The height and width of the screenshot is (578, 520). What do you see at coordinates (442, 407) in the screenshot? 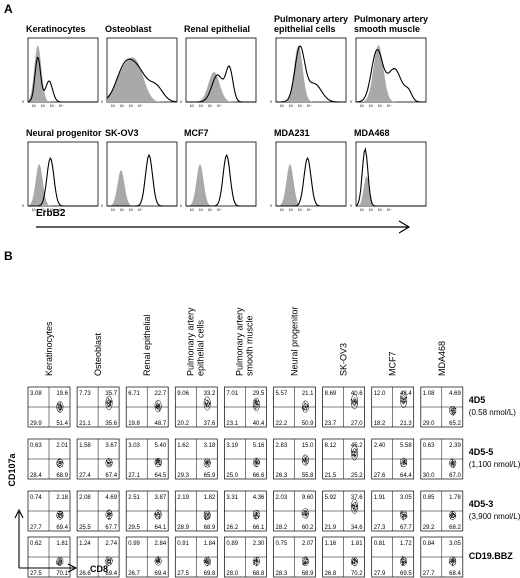
I see `dotplot-0-8: 1.08 4.69 29.0 65.2` at bounding box center [442, 407].